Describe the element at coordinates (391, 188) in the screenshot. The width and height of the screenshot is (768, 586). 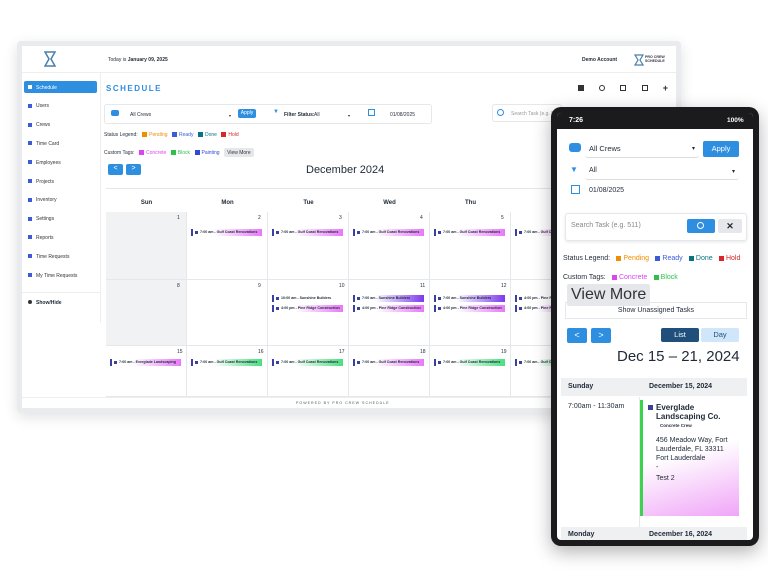
I see `grid-top` at that location.